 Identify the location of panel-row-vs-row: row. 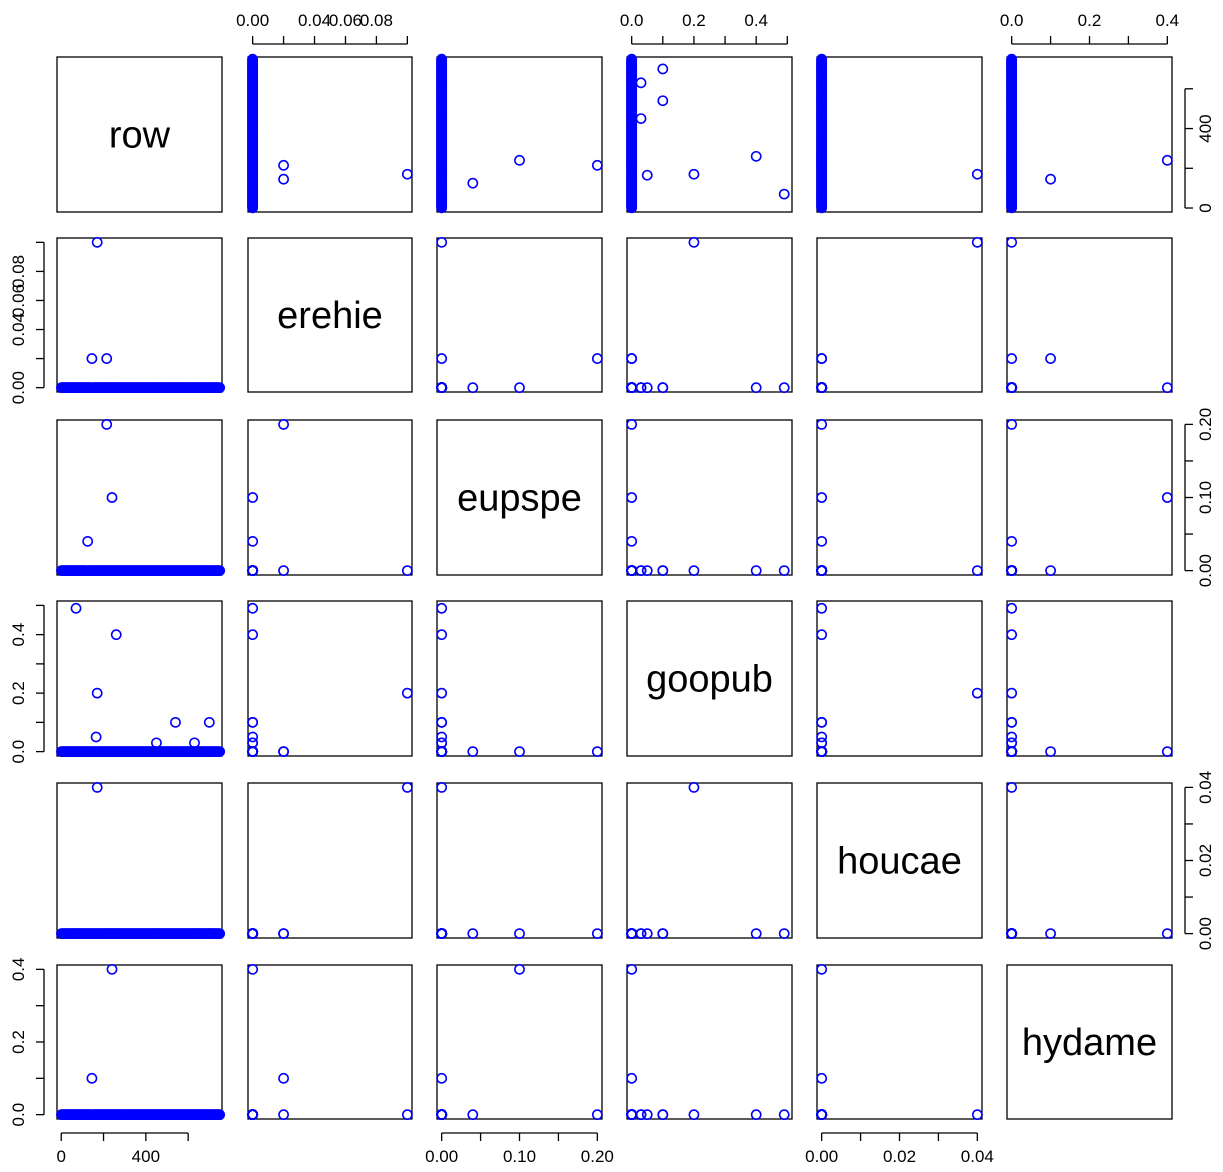
(139, 134).